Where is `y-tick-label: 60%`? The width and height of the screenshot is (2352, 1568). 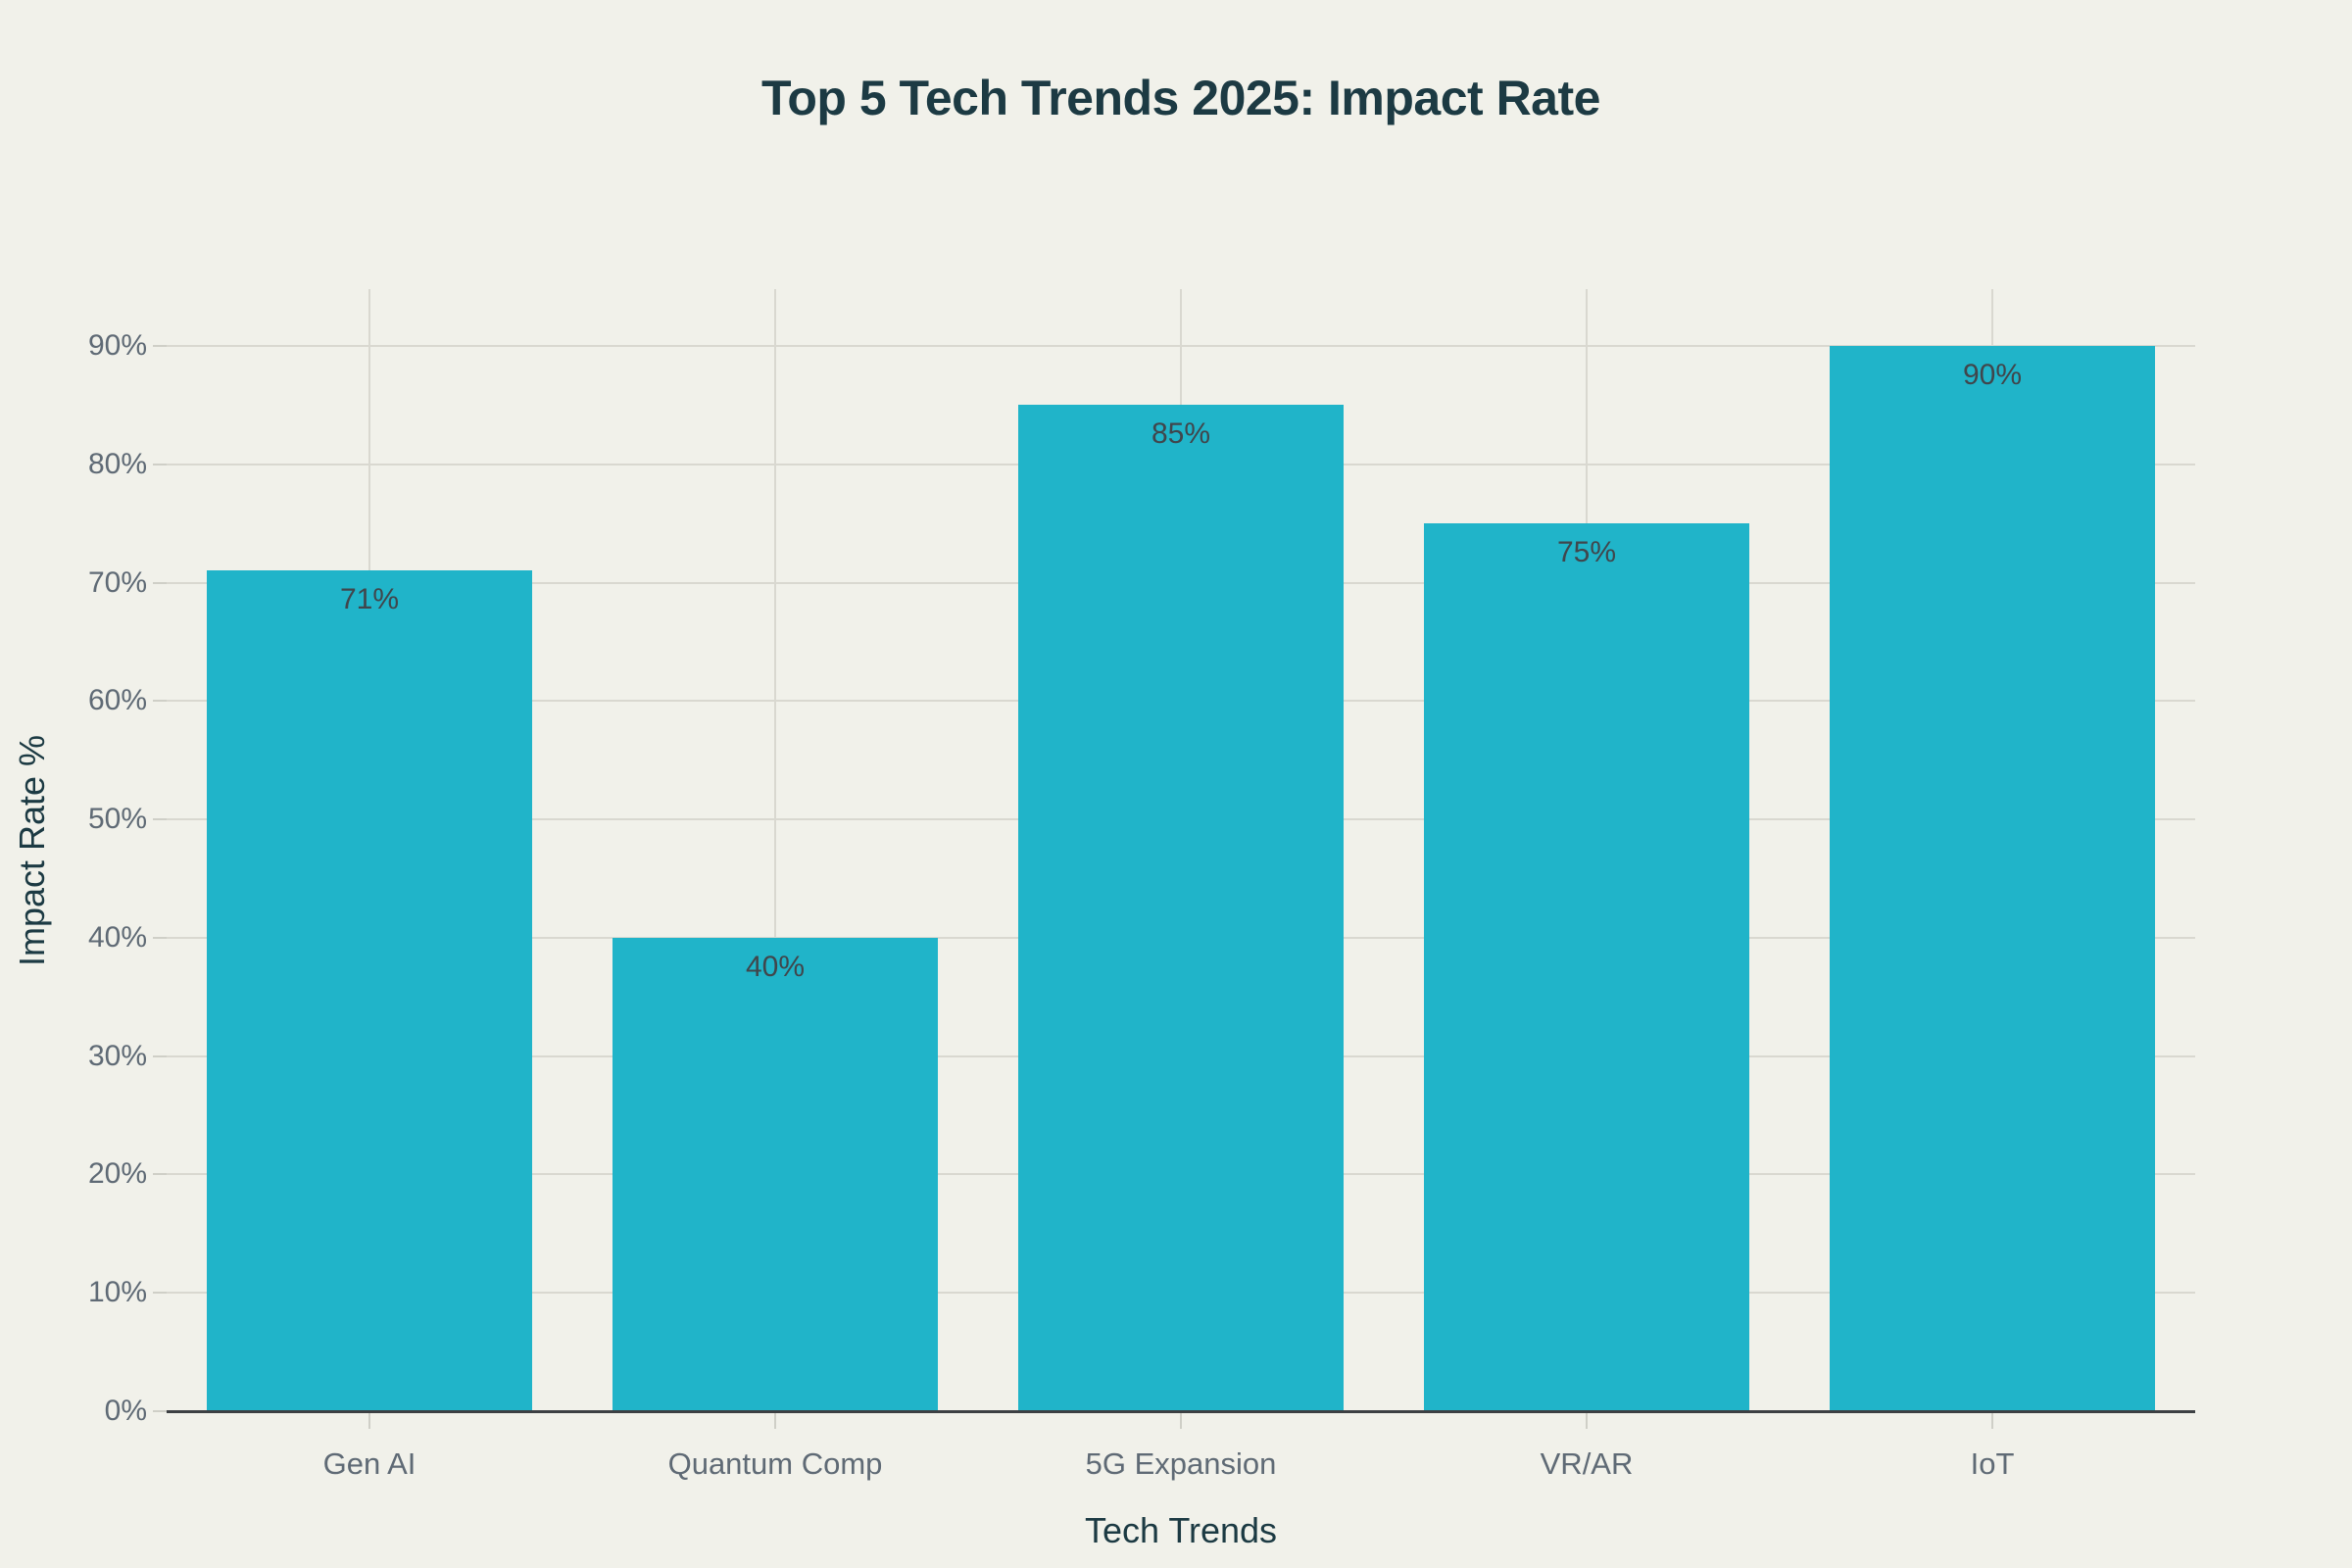
y-tick-label: 60% is located at coordinates (117, 700).